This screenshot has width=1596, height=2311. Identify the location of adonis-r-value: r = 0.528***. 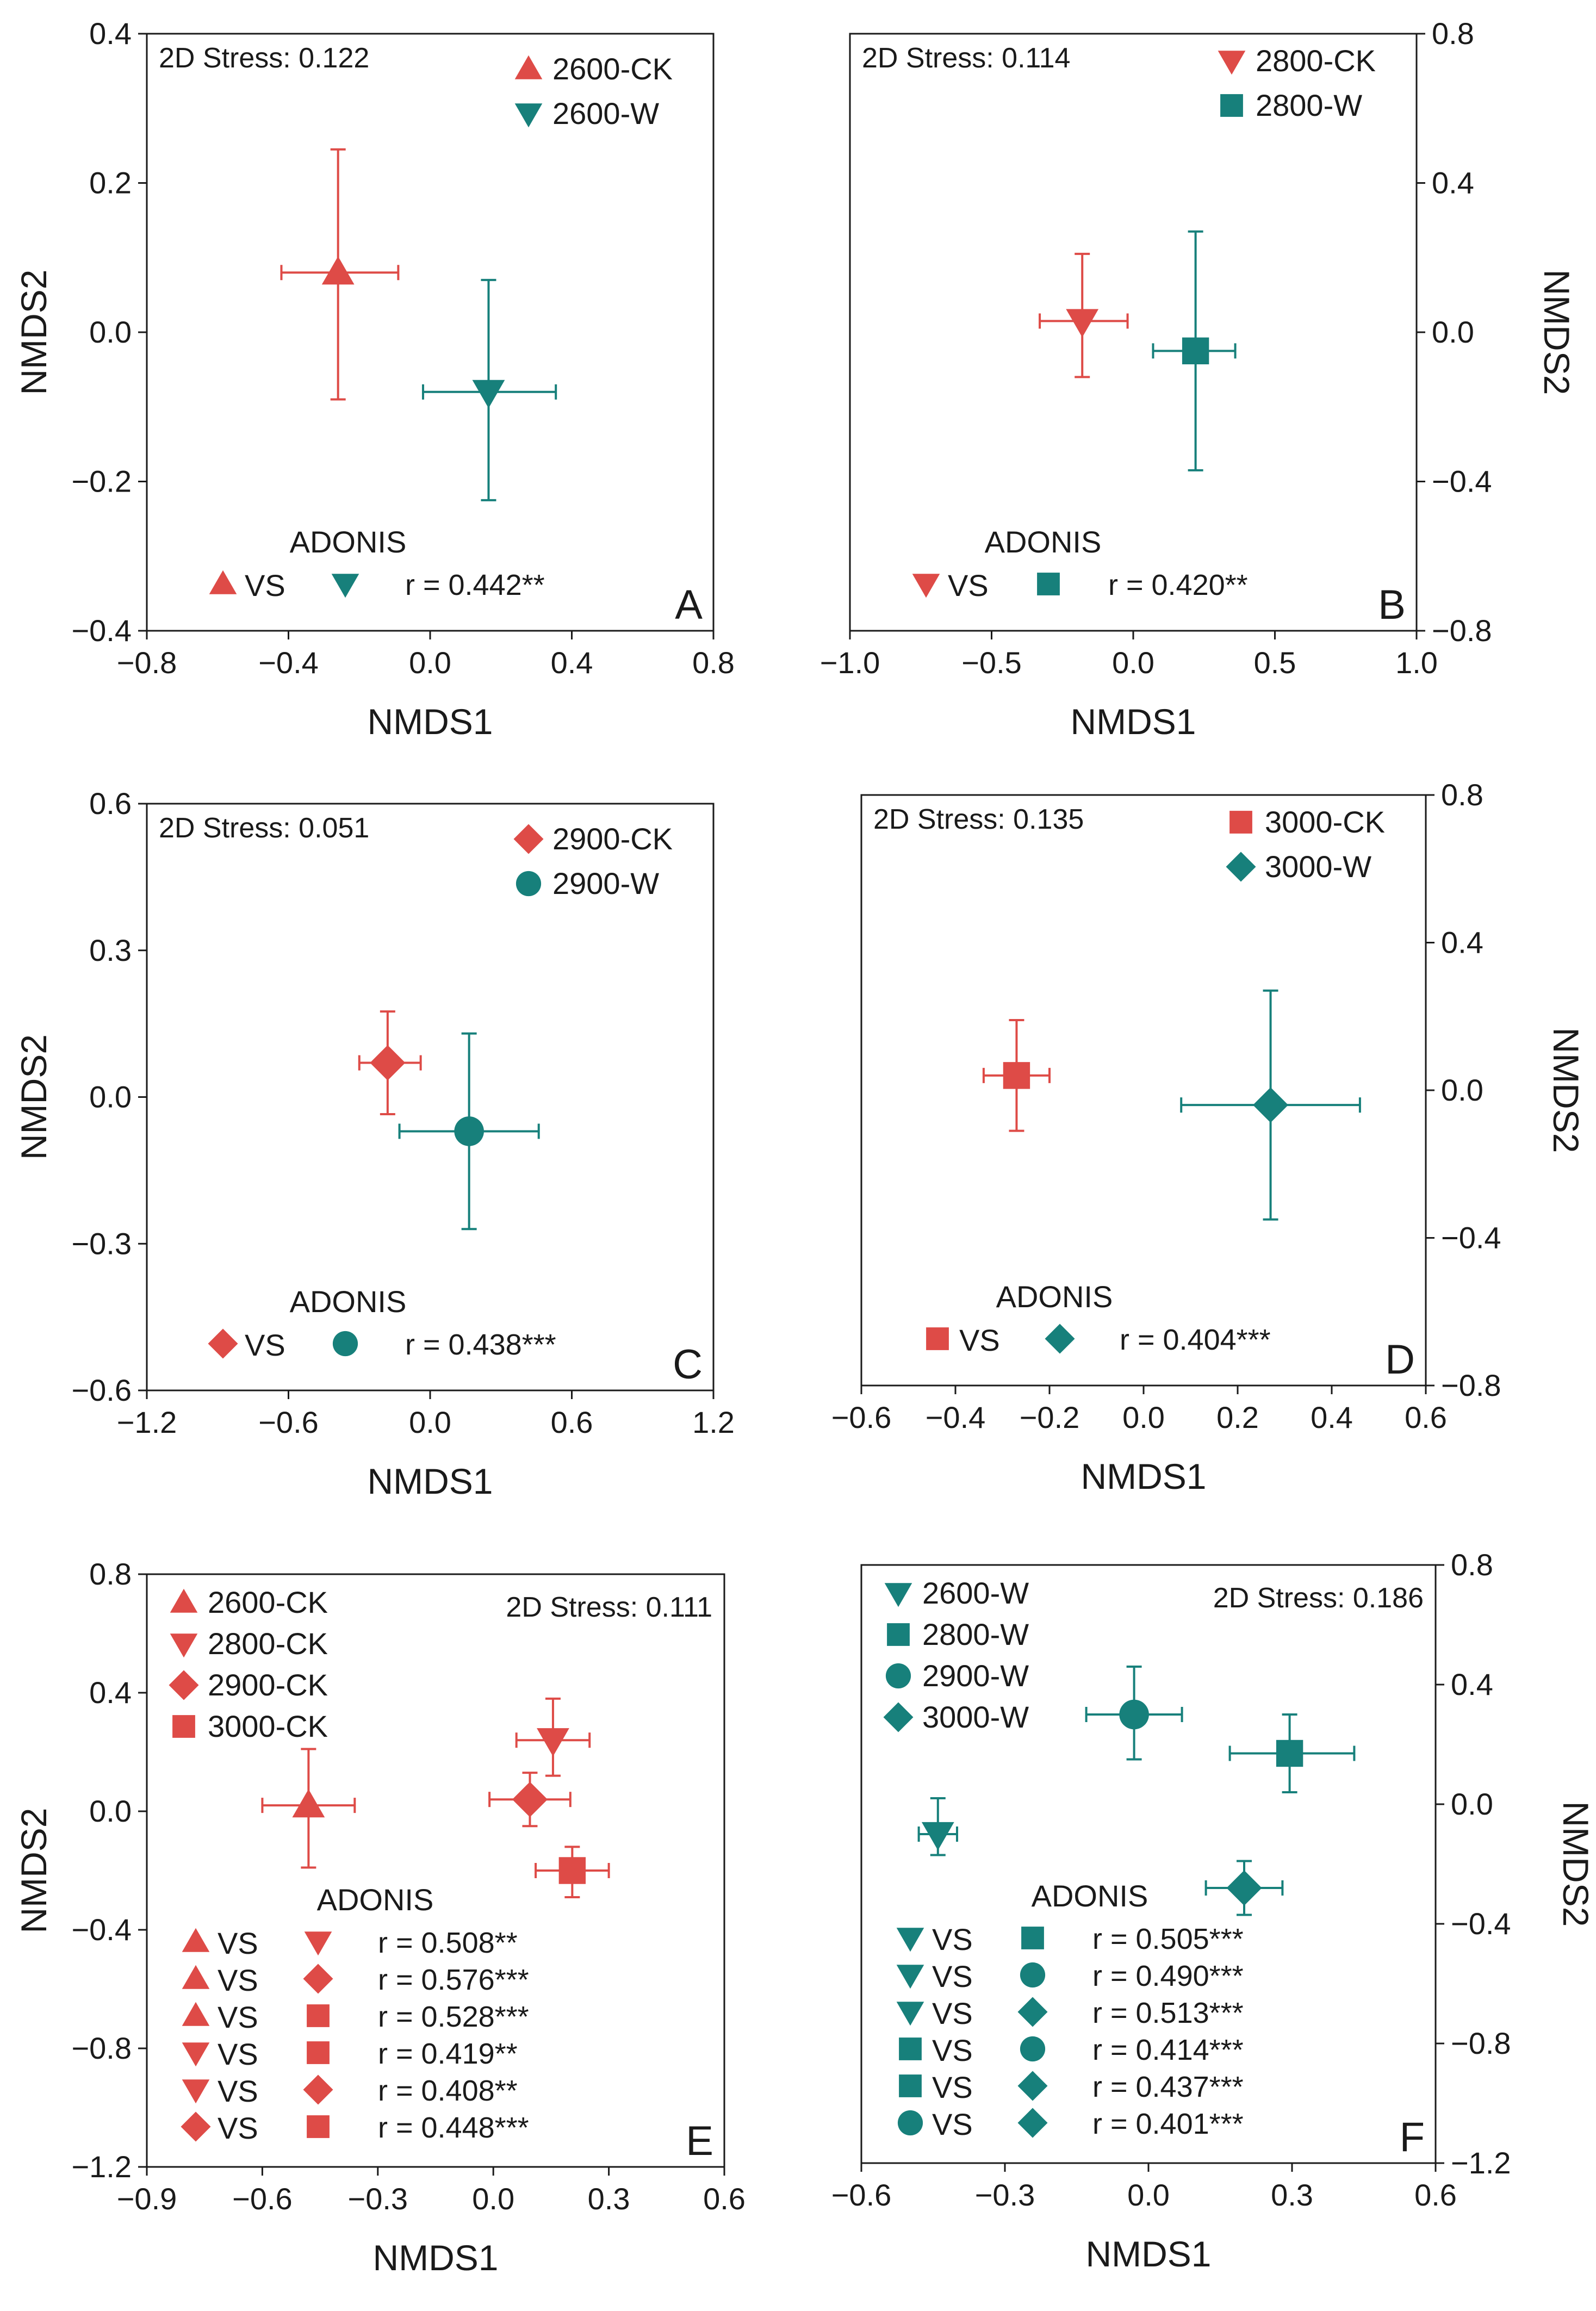
(454, 2017).